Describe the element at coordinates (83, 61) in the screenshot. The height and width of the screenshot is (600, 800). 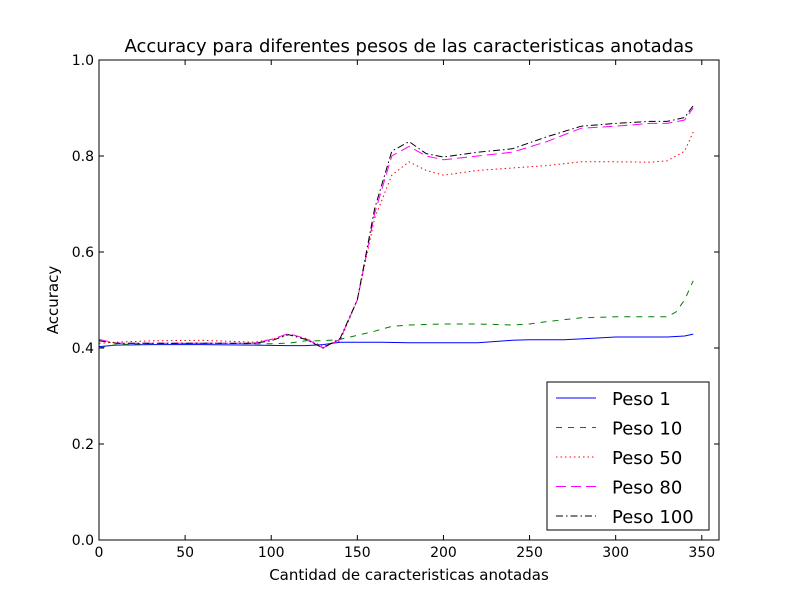
I see `y-tick-label: 1.0` at that location.